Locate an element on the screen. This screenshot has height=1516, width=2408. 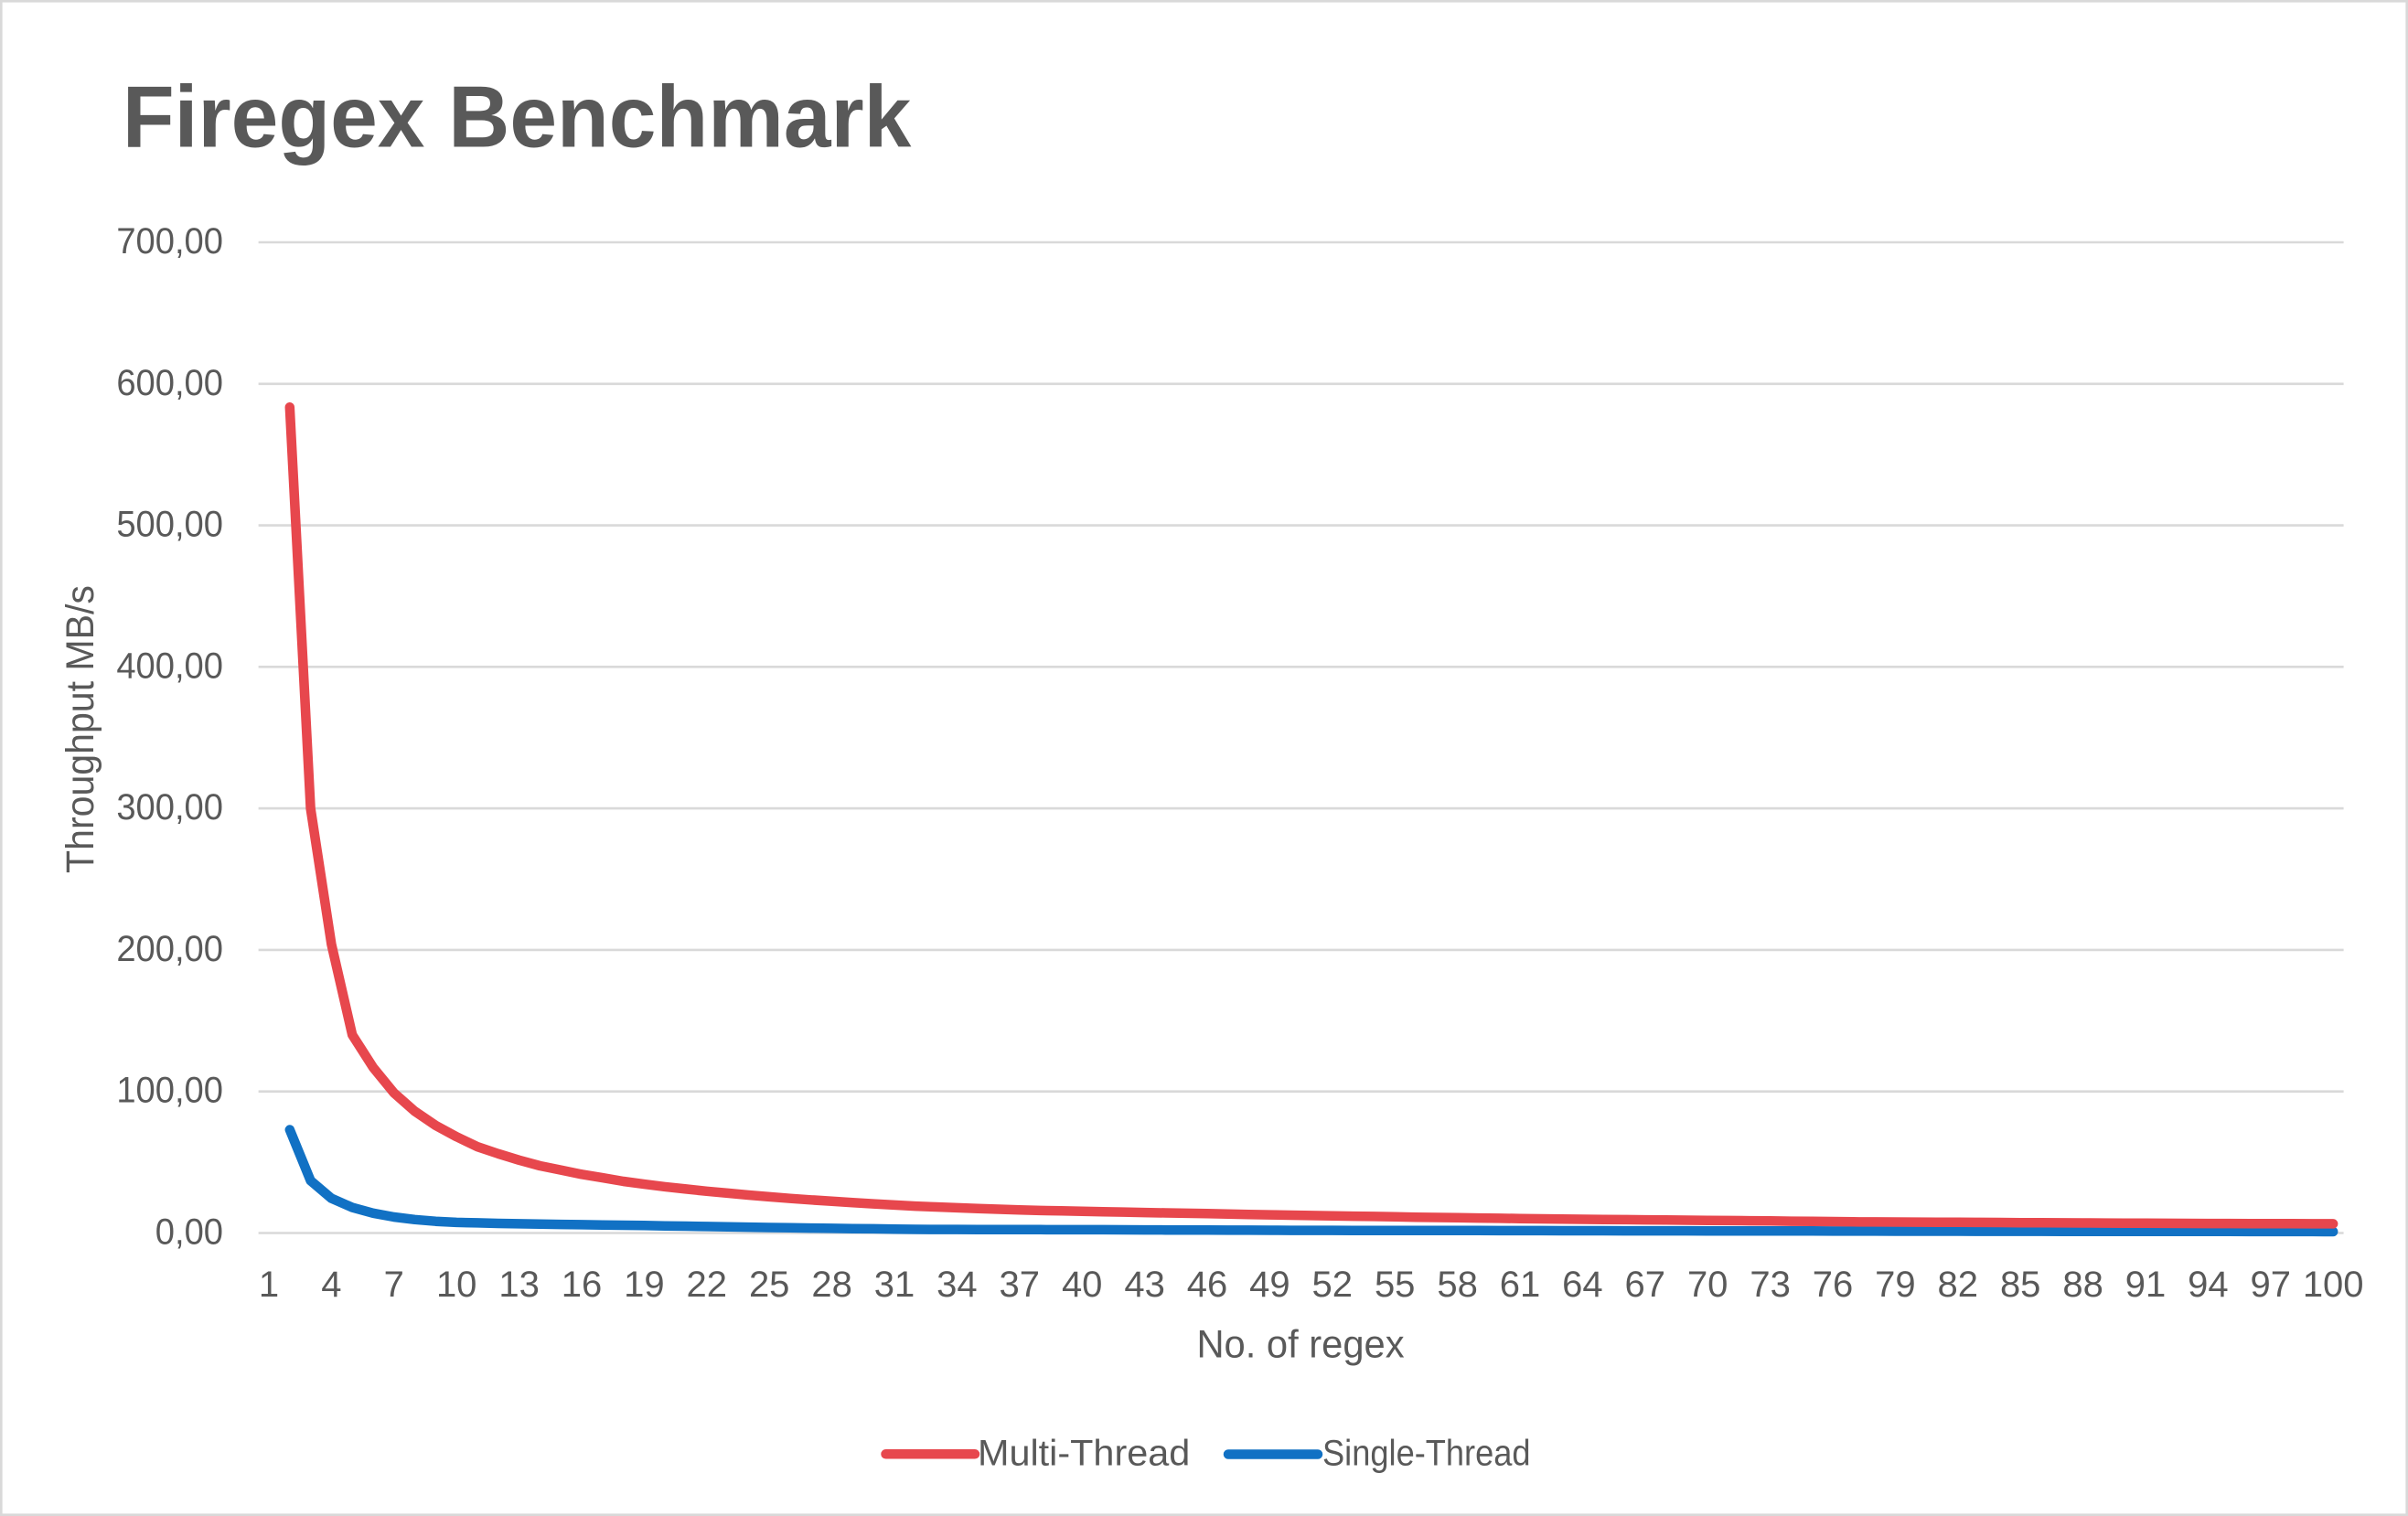
svg-text: 76 is located at coordinates (1833, 1285).